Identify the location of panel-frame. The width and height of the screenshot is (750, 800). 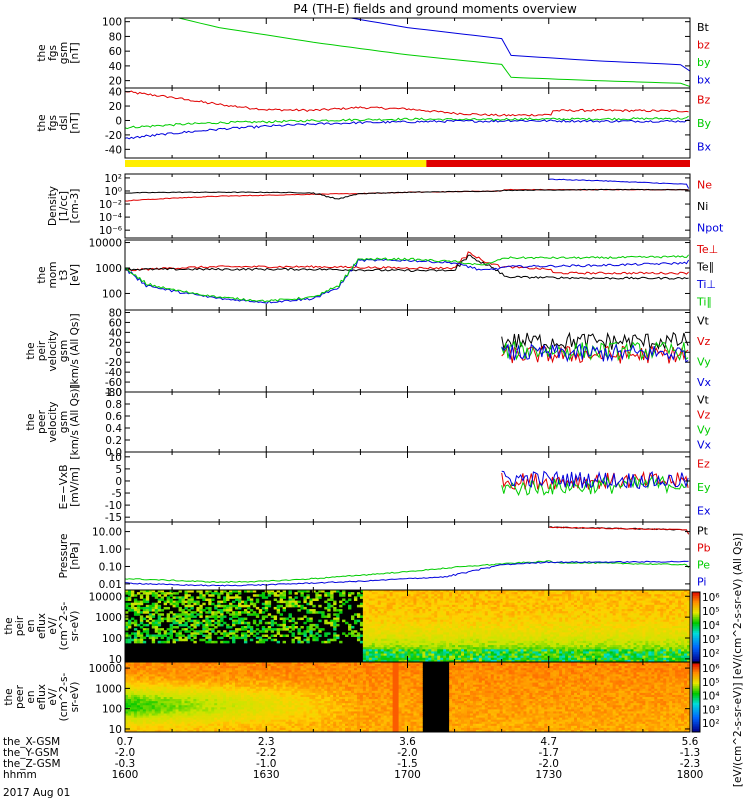
(407, 556).